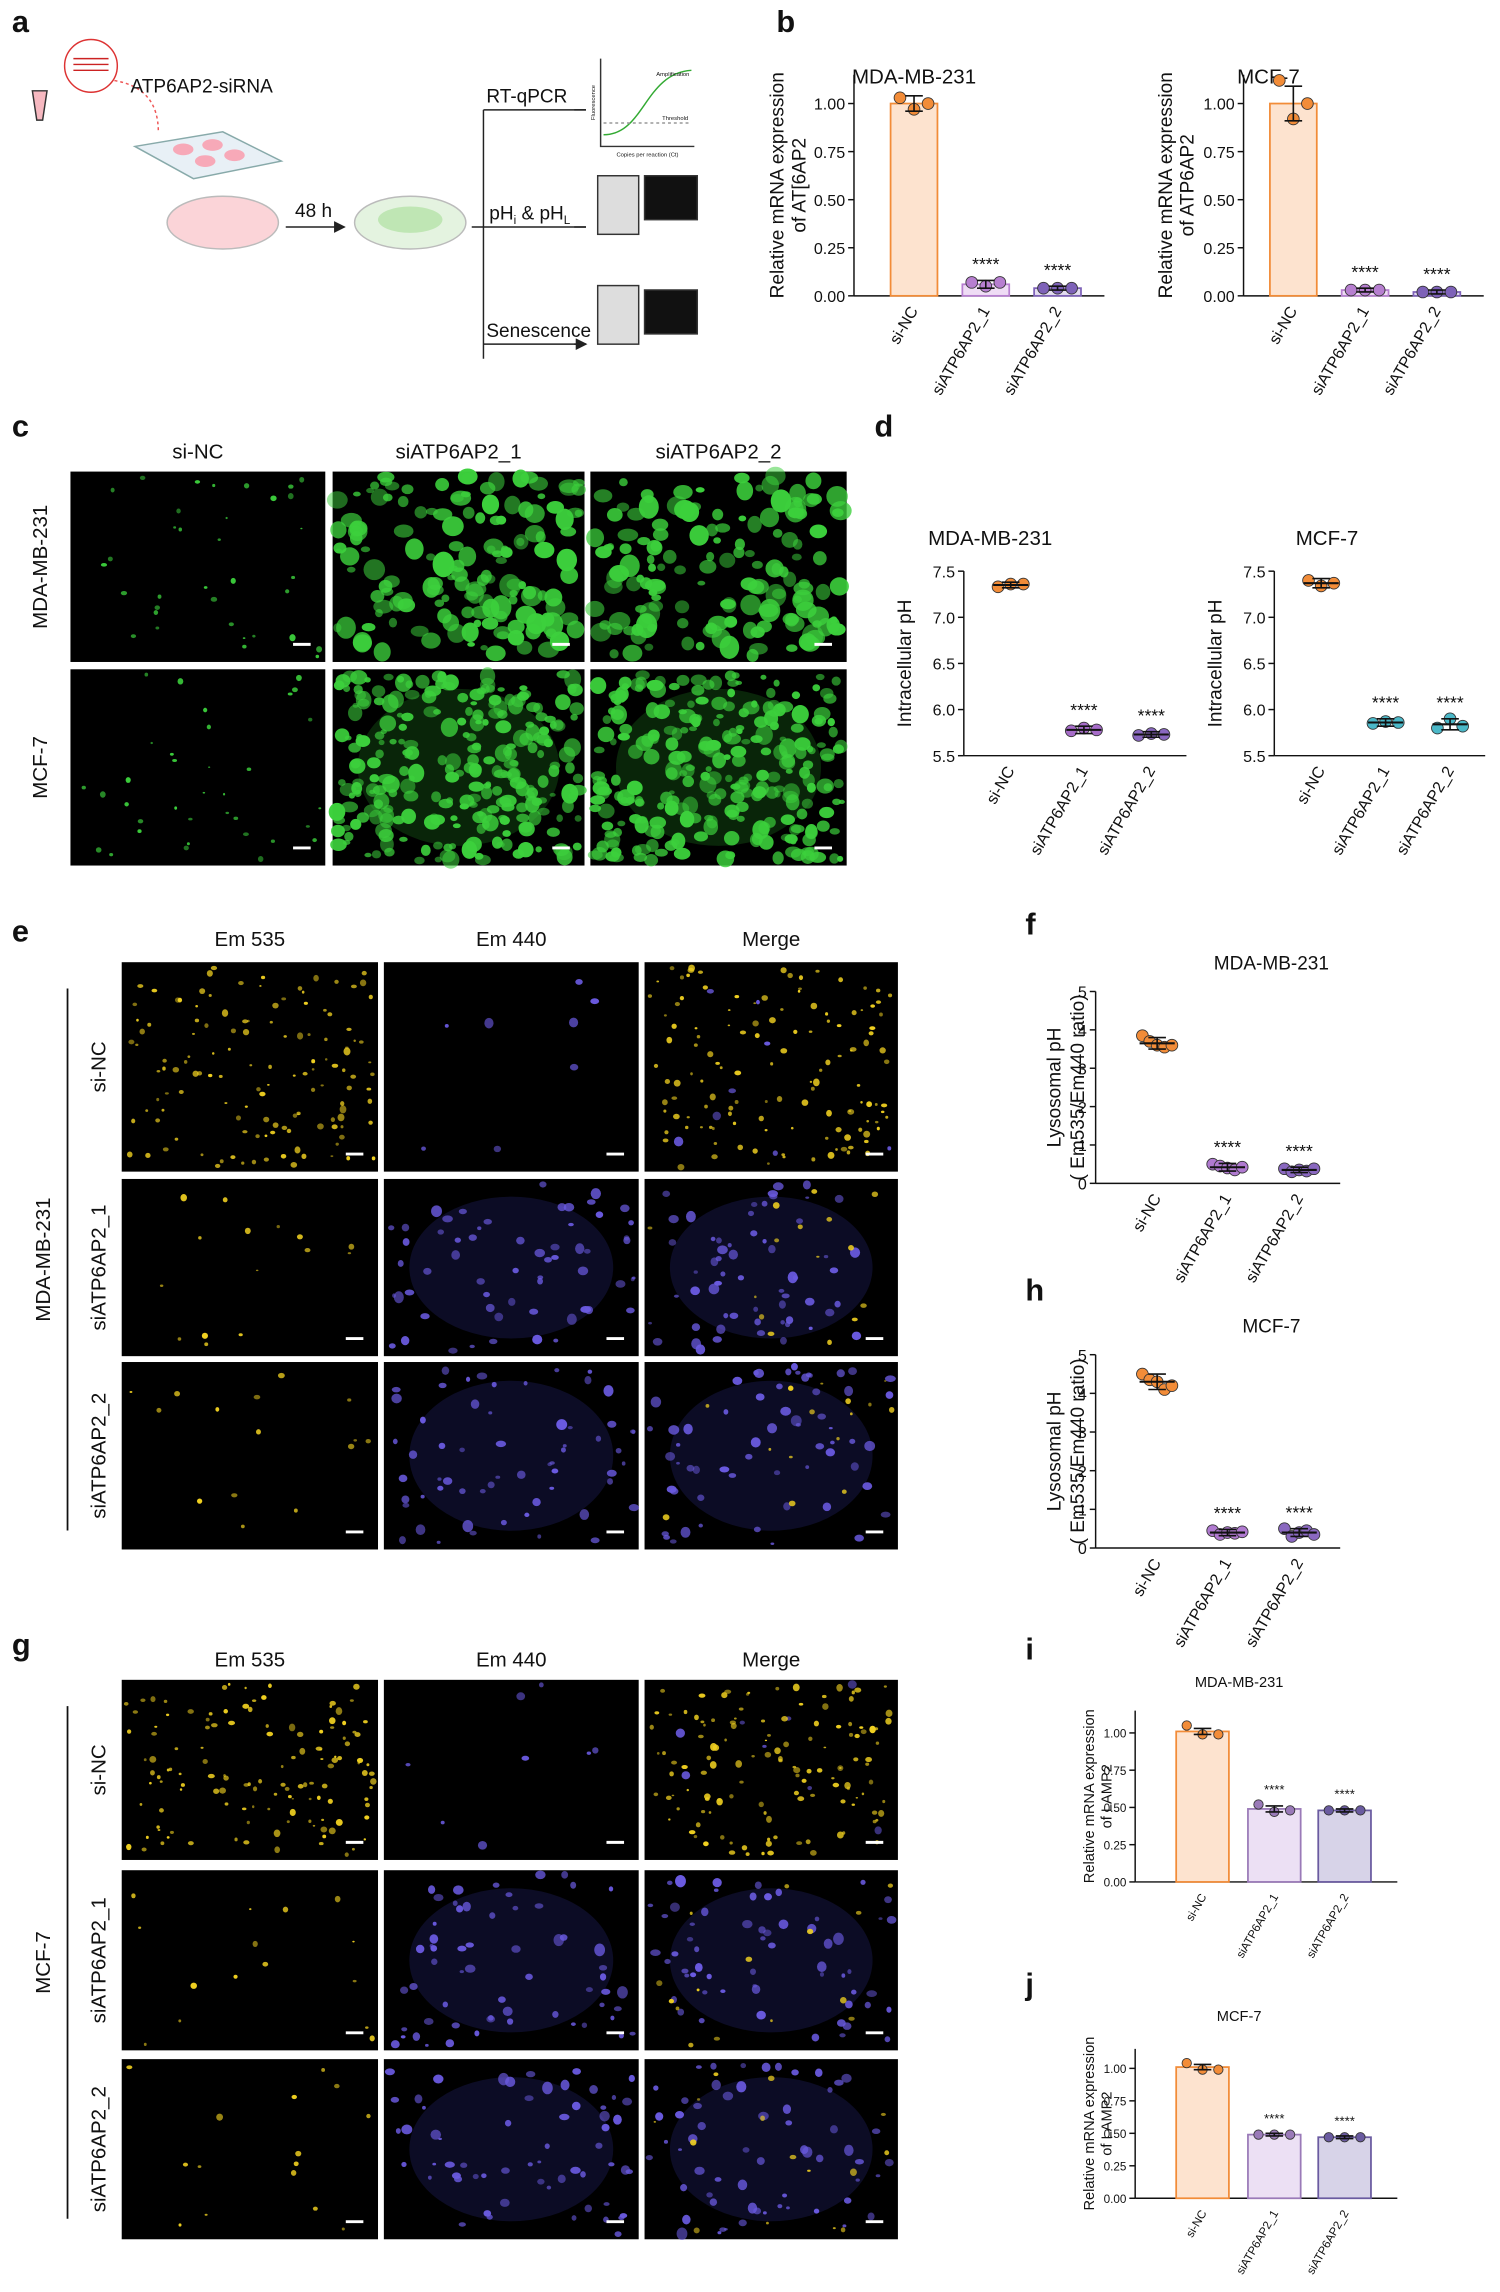  I want to click on y-tick-label: 6.0, so click(944, 711).